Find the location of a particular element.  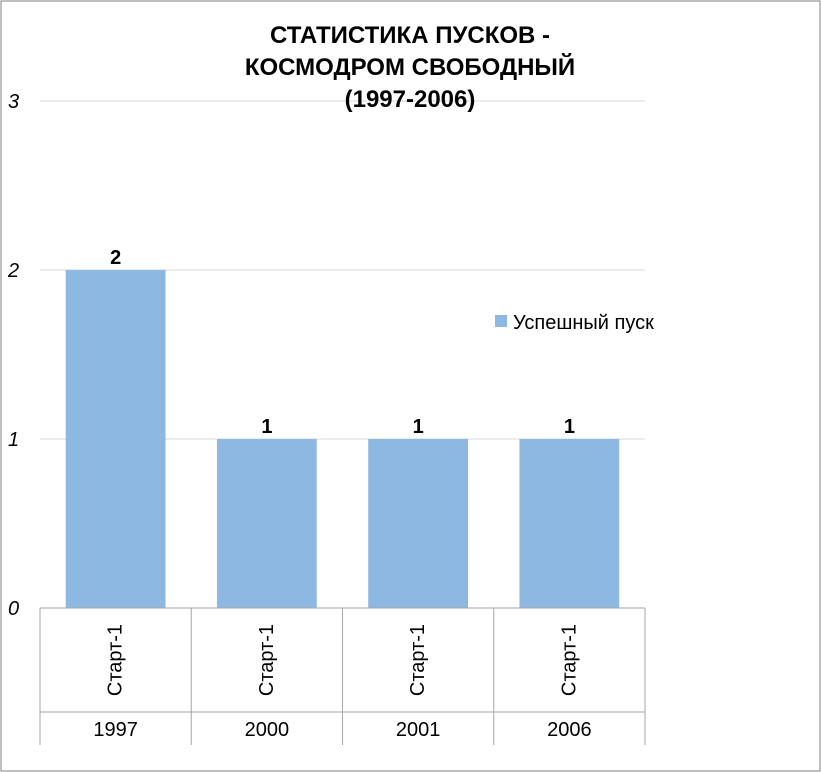

data-label: 2 is located at coordinates (115, 258).